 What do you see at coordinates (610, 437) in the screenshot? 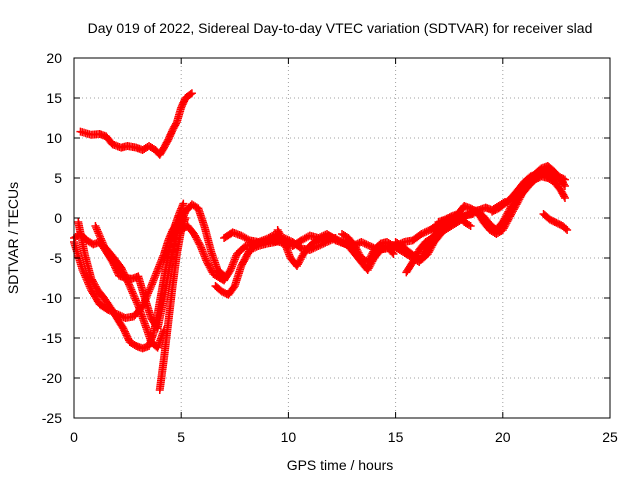
I see `x-tick-label: 25` at bounding box center [610, 437].